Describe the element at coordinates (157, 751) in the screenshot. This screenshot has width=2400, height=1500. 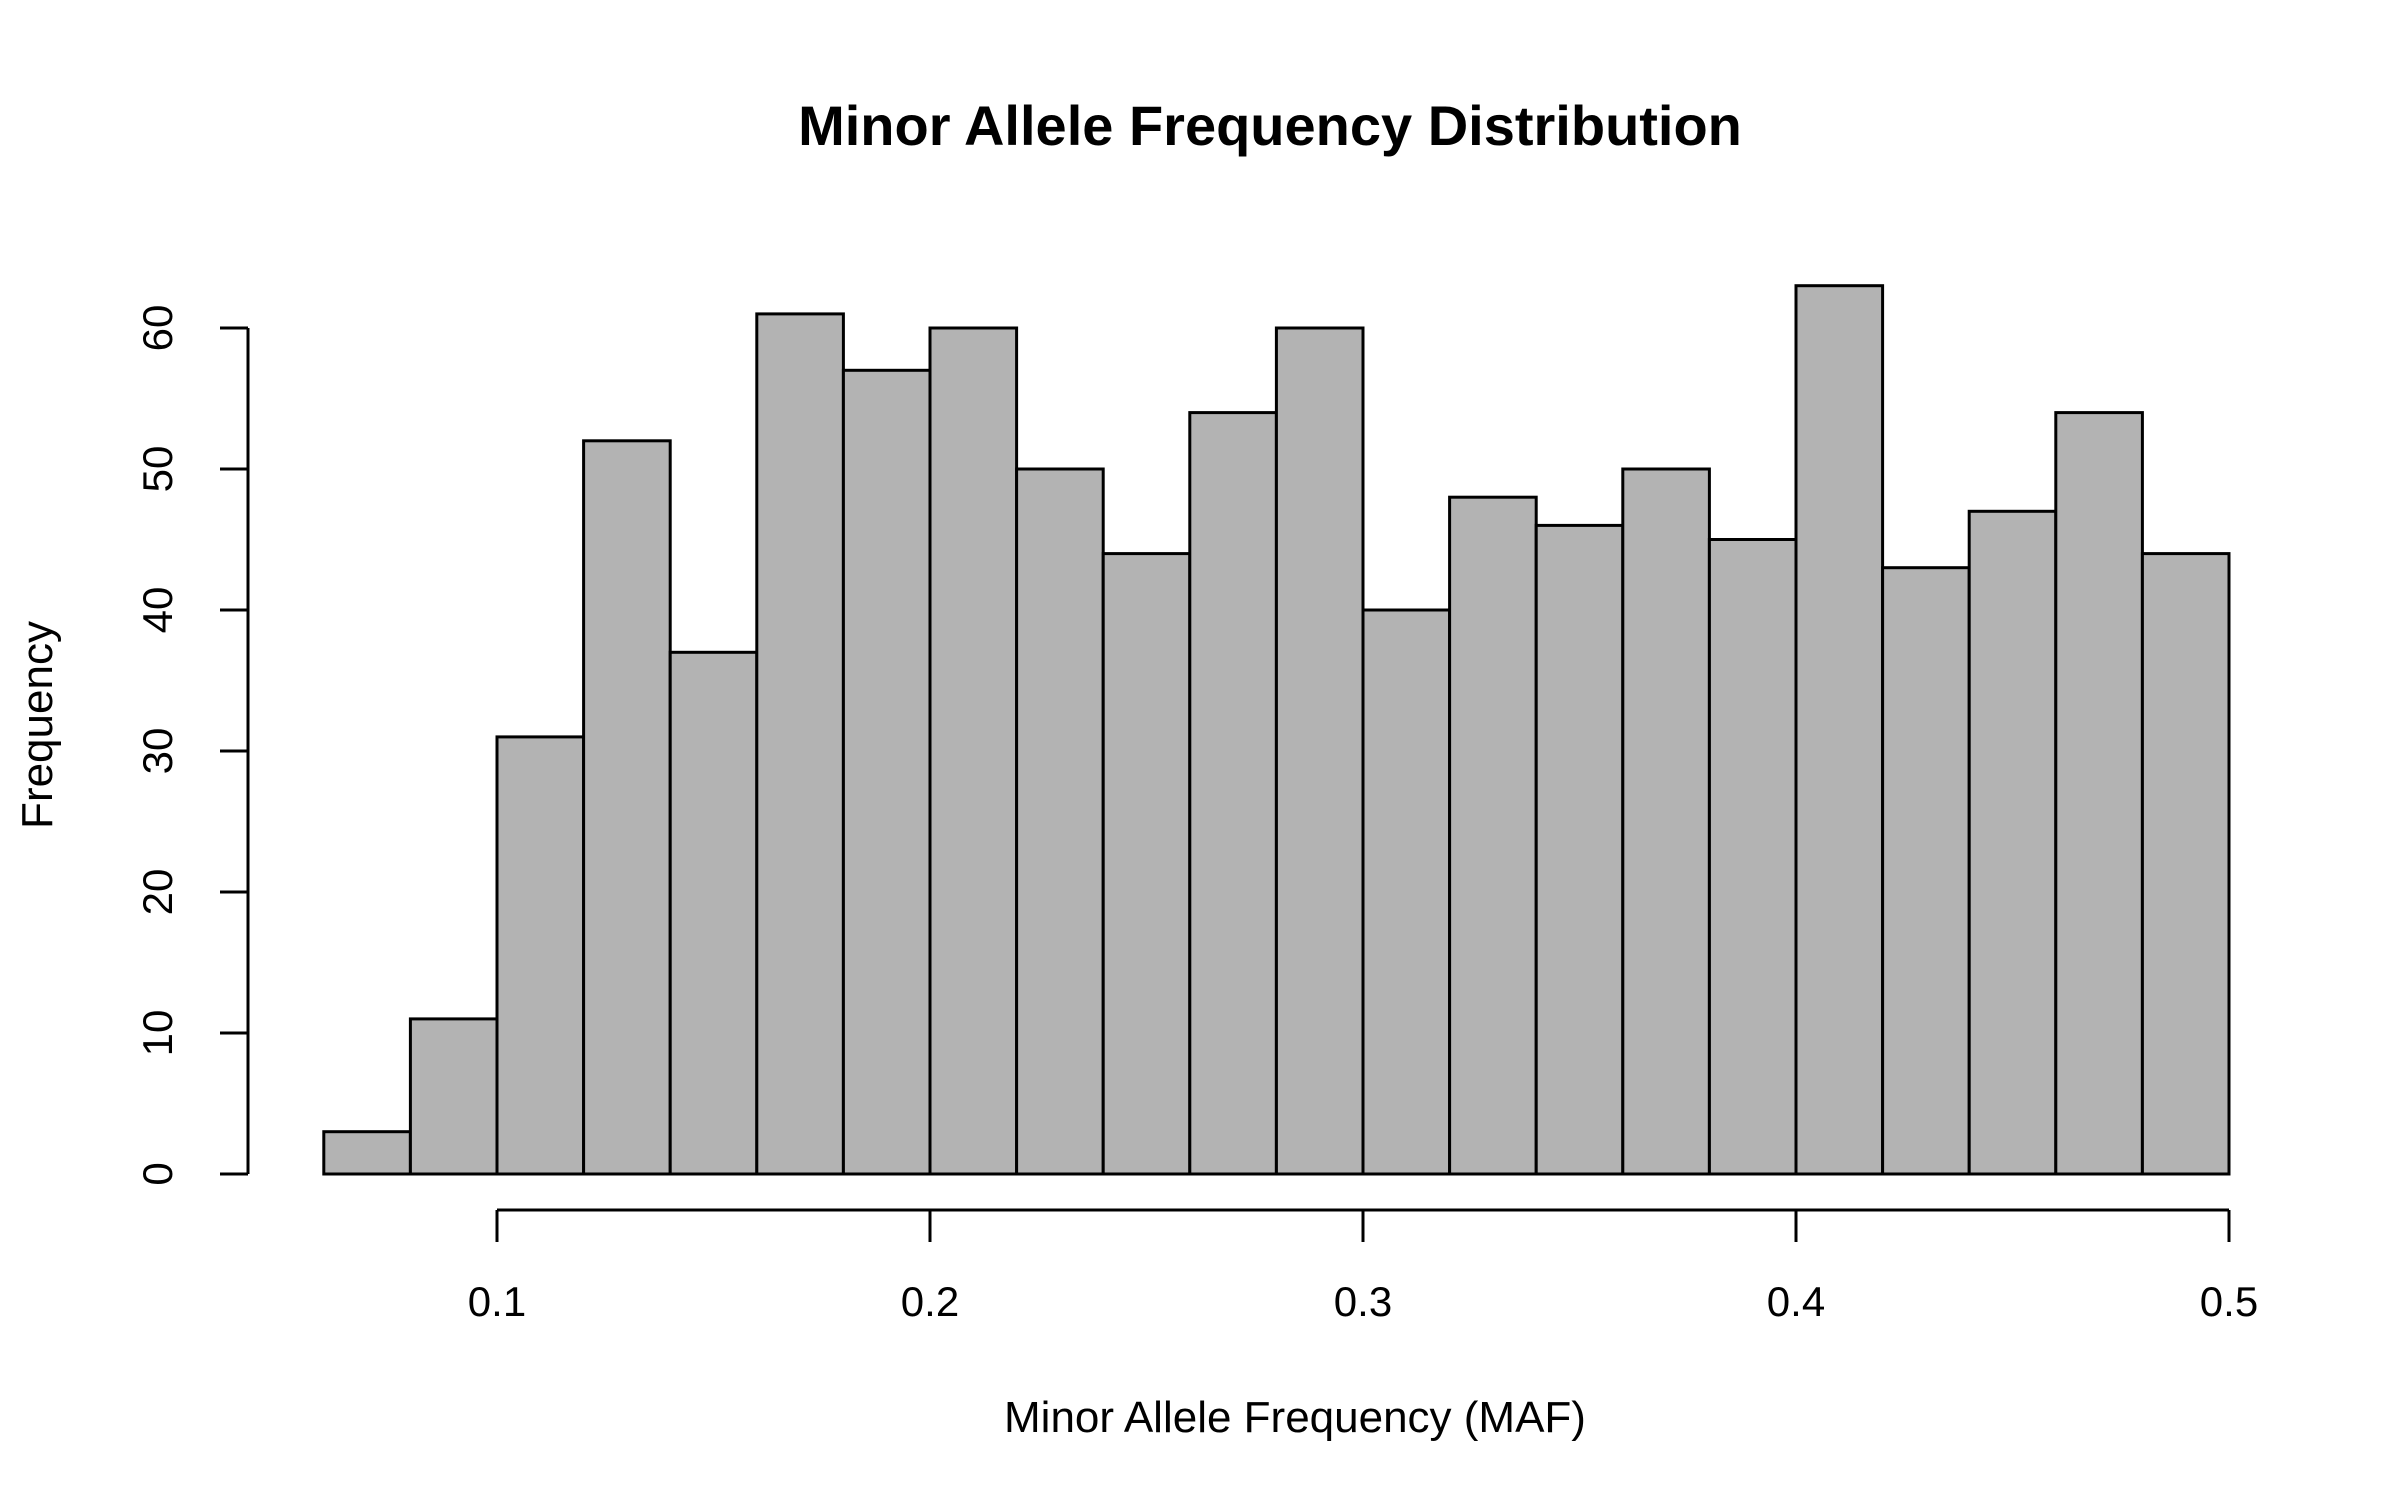
I see `y-tick-label-3: 30` at that location.